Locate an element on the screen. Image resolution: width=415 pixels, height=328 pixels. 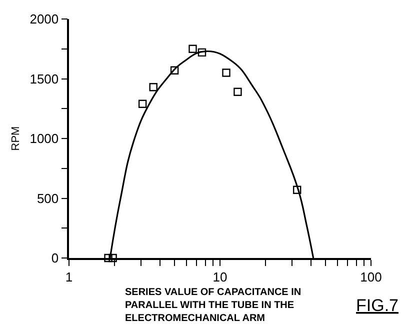
y-tick-label: 1500 is located at coordinates (44, 78).